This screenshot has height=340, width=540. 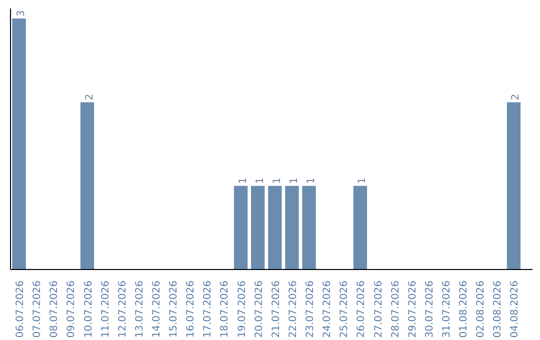 What do you see at coordinates (88, 309) in the screenshot?
I see `x-tick-label: 10.07.2026` at bounding box center [88, 309].